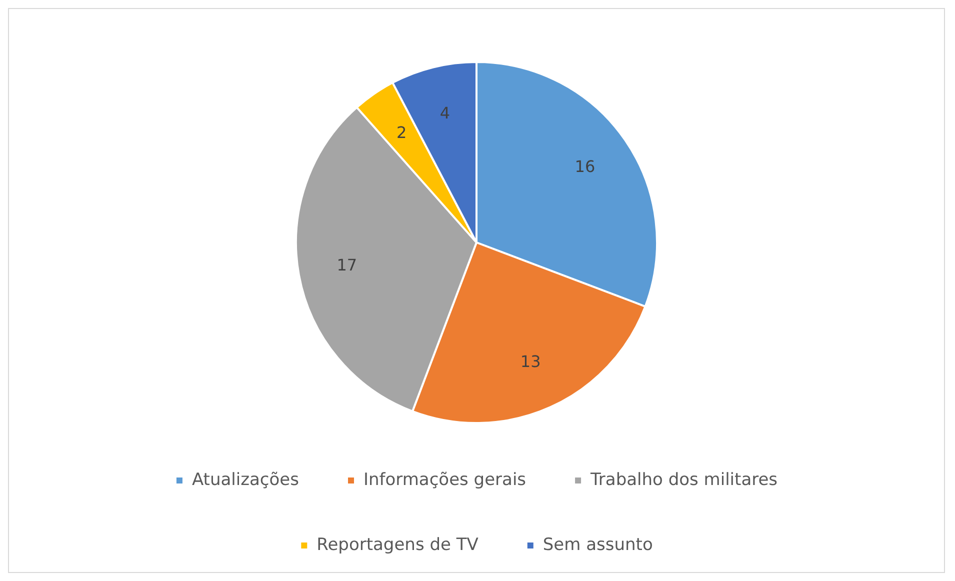 The width and height of the screenshot is (955, 581). I want to click on data-label: 4, so click(445, 113).